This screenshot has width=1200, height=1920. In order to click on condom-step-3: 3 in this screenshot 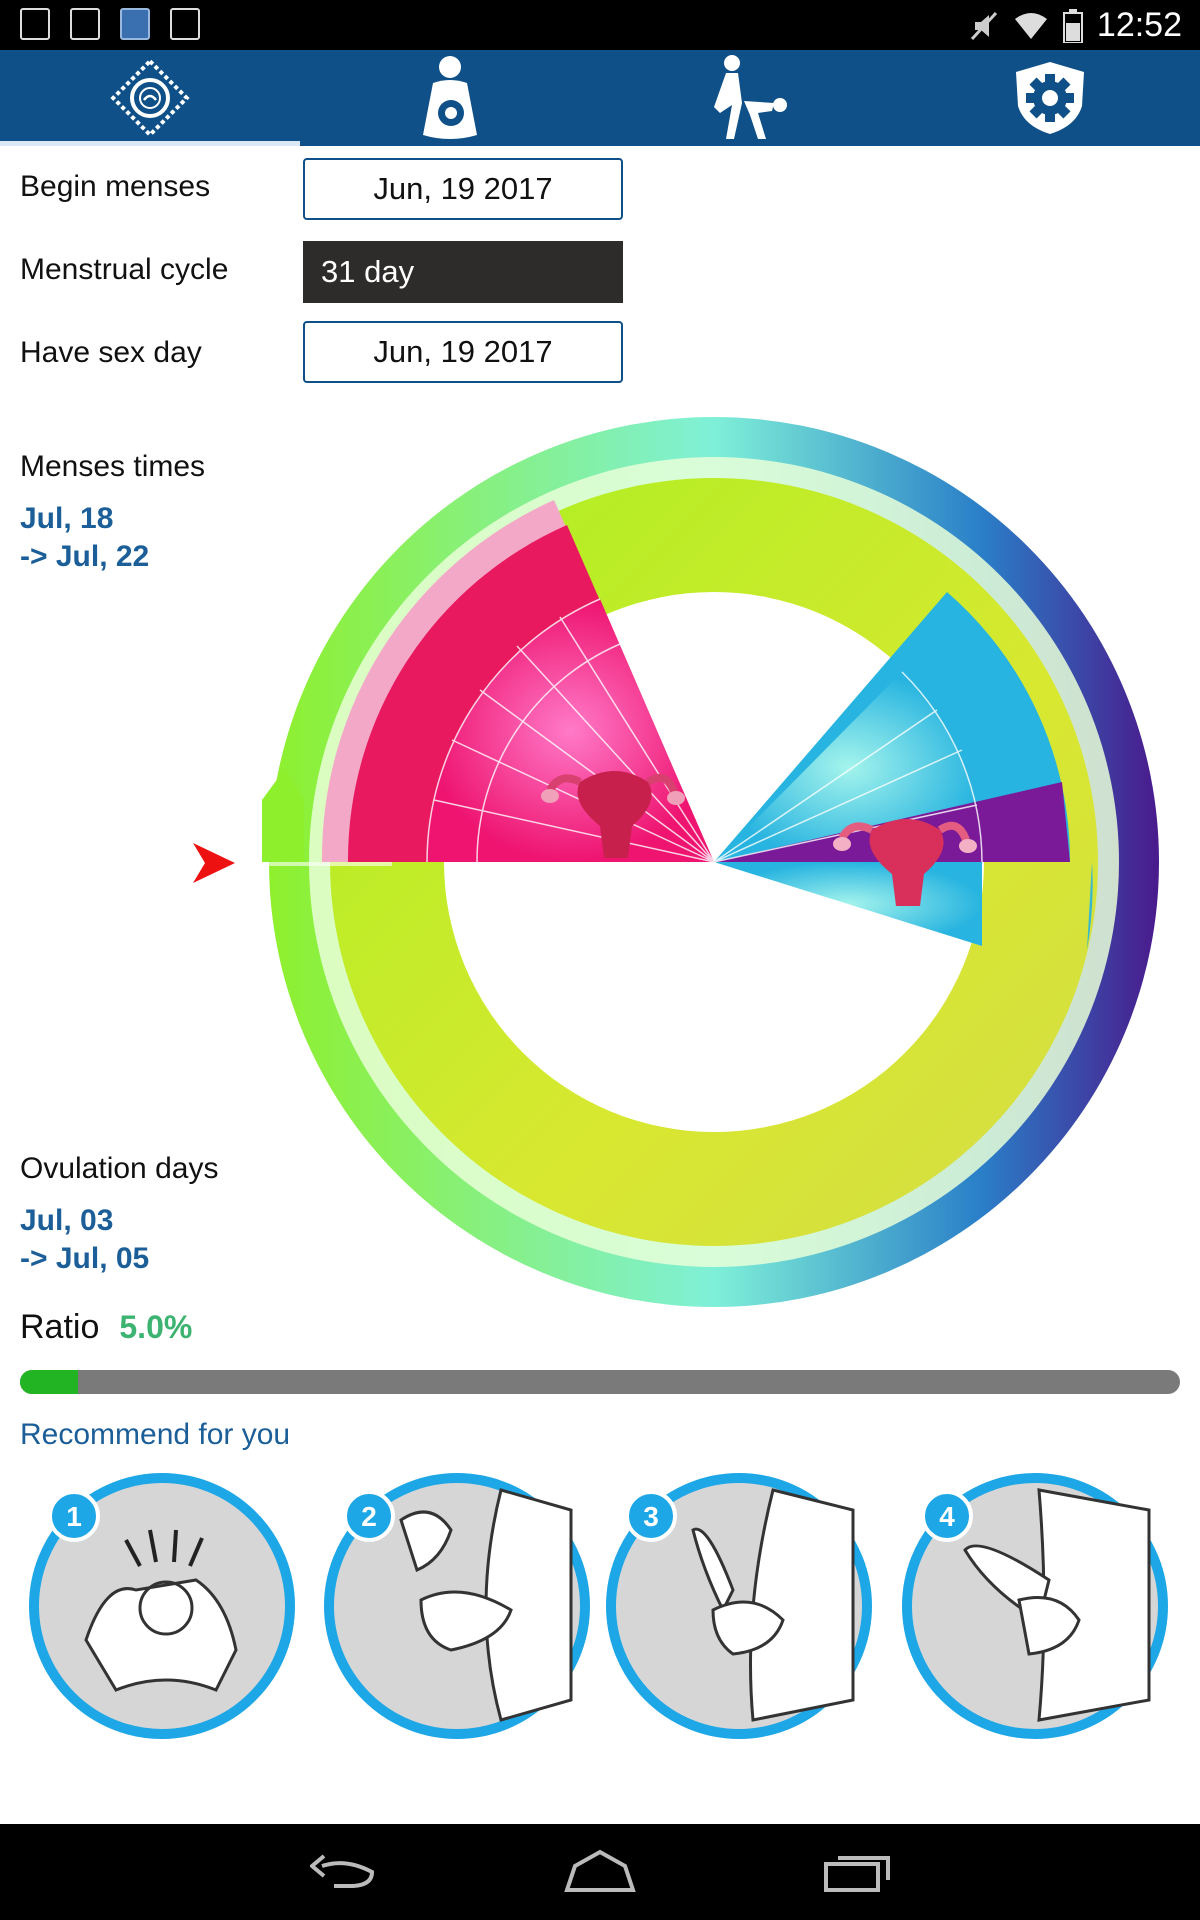, I will do `click(739, 1606)`.